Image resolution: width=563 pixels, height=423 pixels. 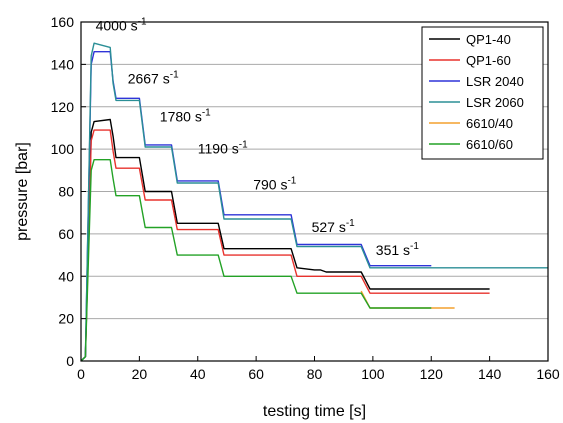 What do you see at coordinates (495, 102) in the screenshot?
I see `legend-label: LSR 2060` at bounding box center [495, 102].